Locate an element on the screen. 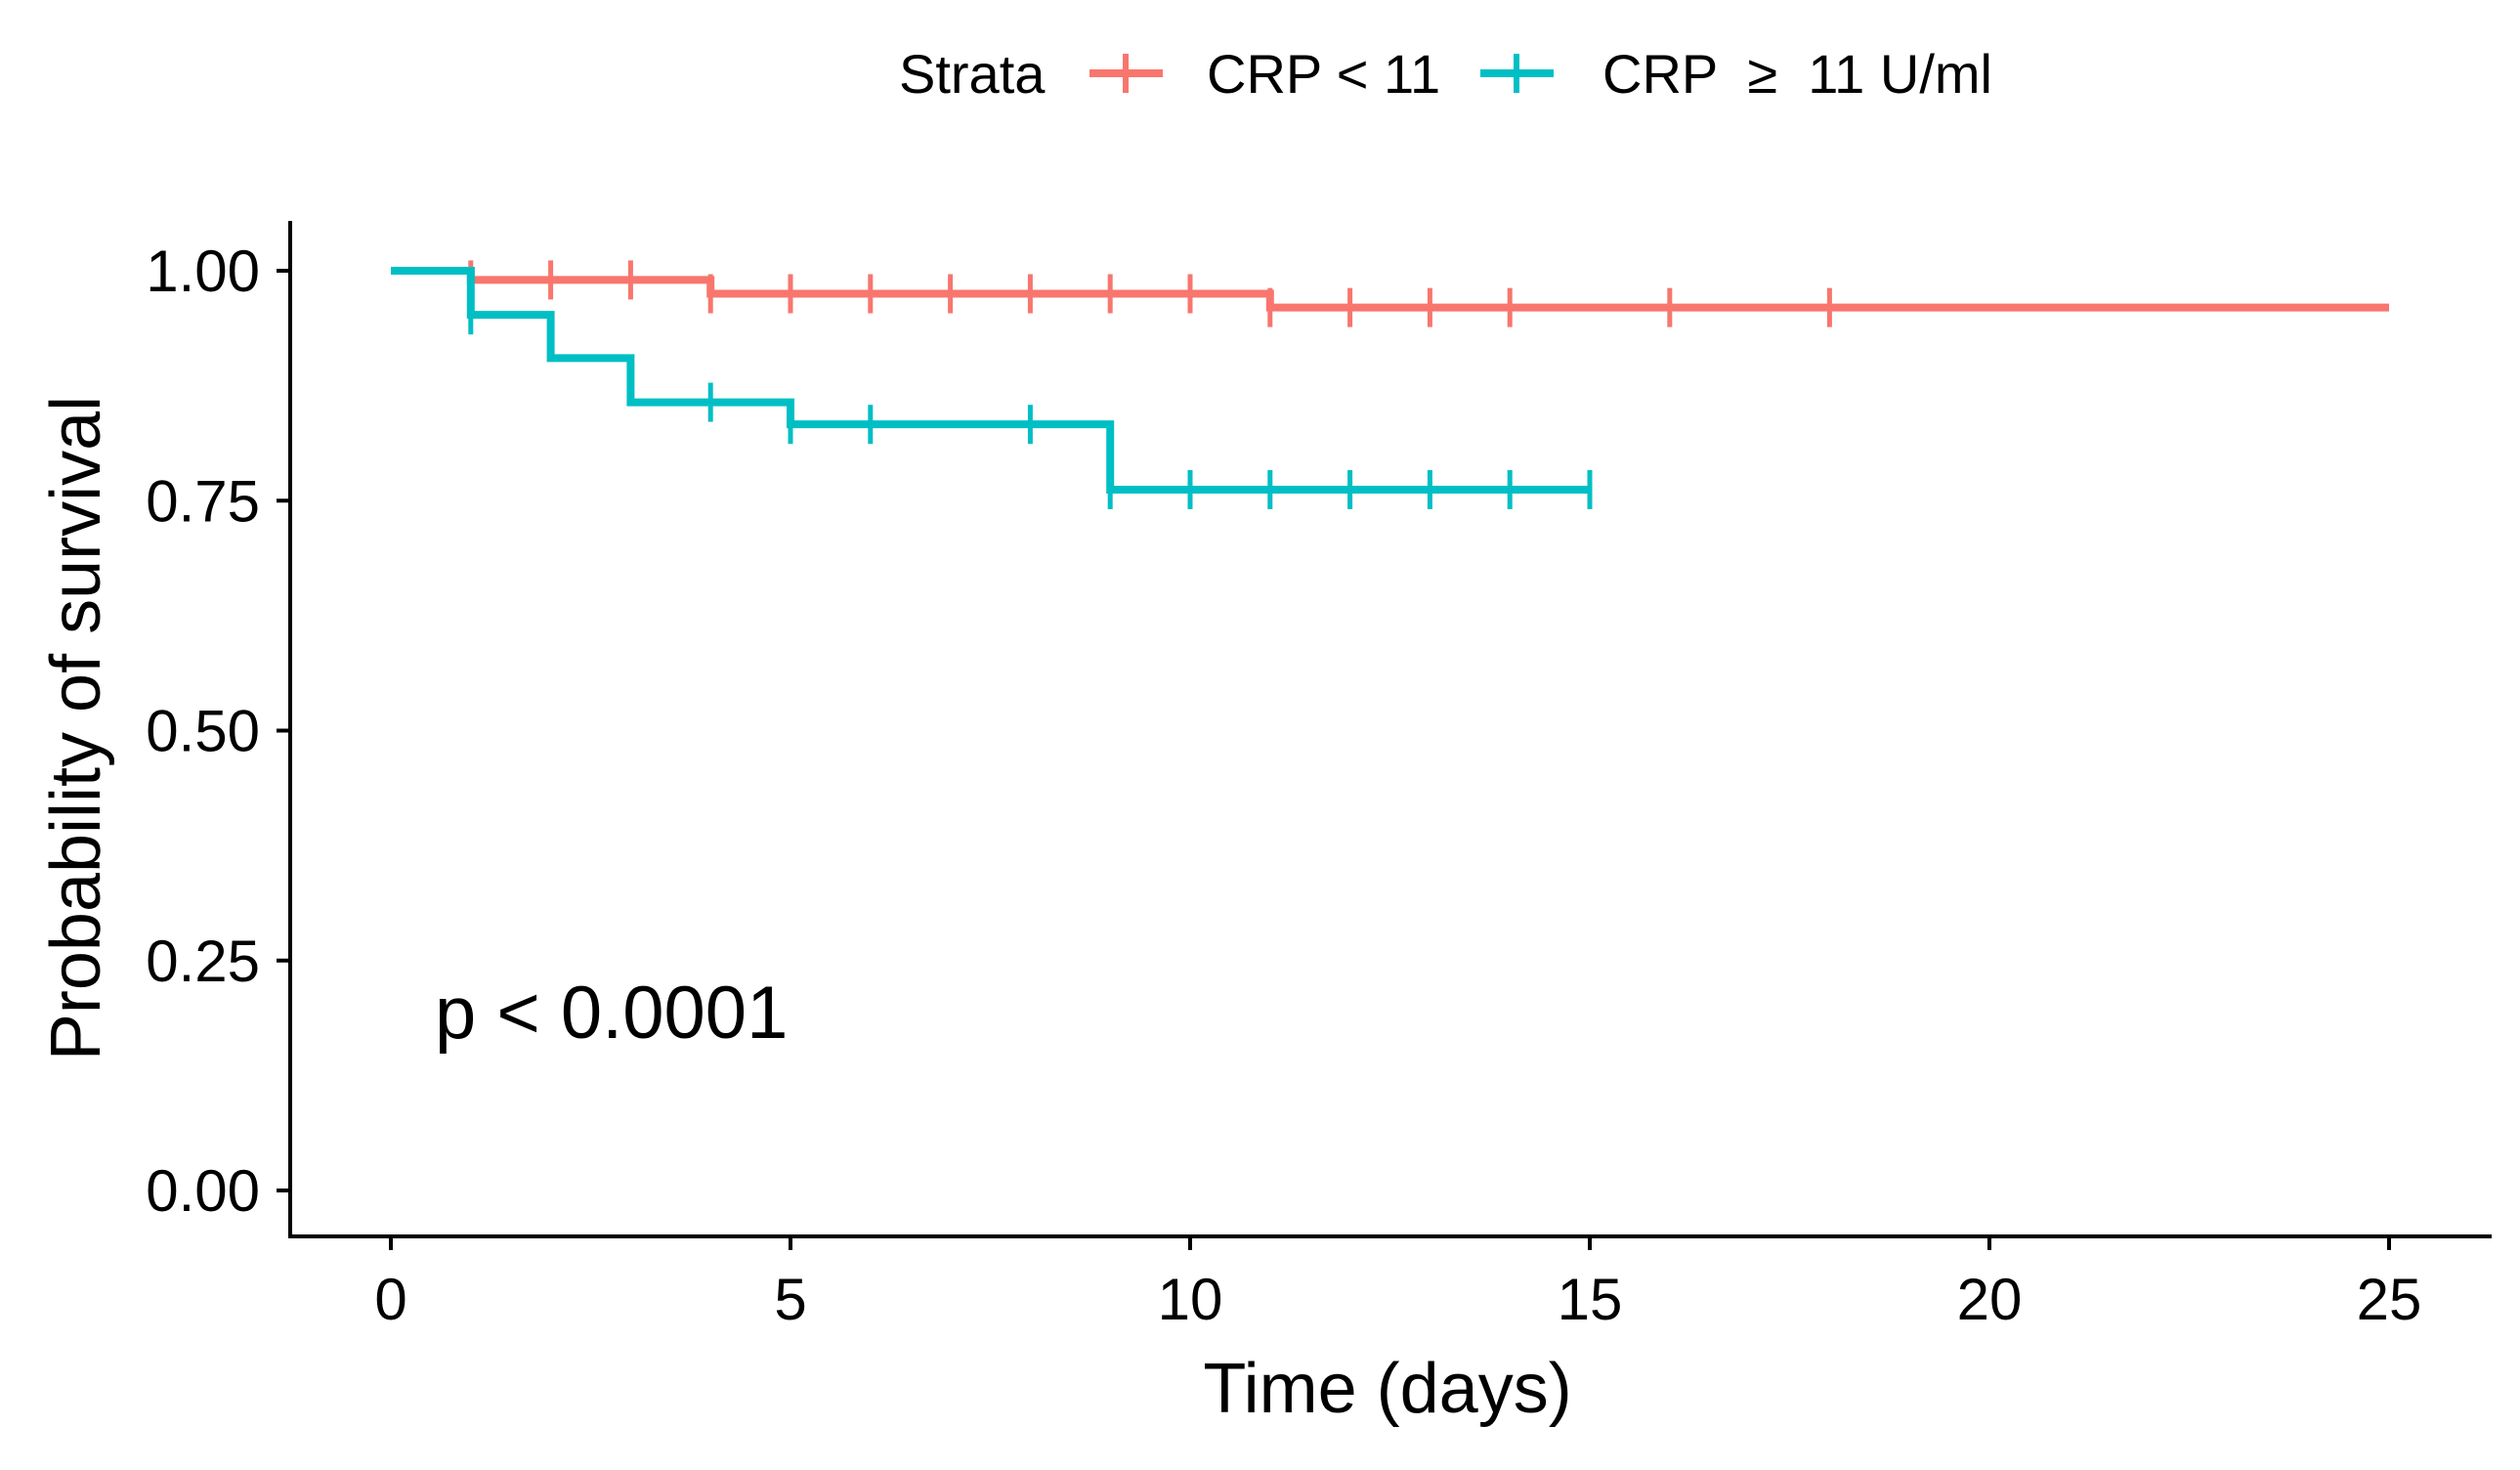 Image resolution: width=2520 pixels, height=1470 pixels. x-tick-label: 20 is located at coordinates (1990, 1299).